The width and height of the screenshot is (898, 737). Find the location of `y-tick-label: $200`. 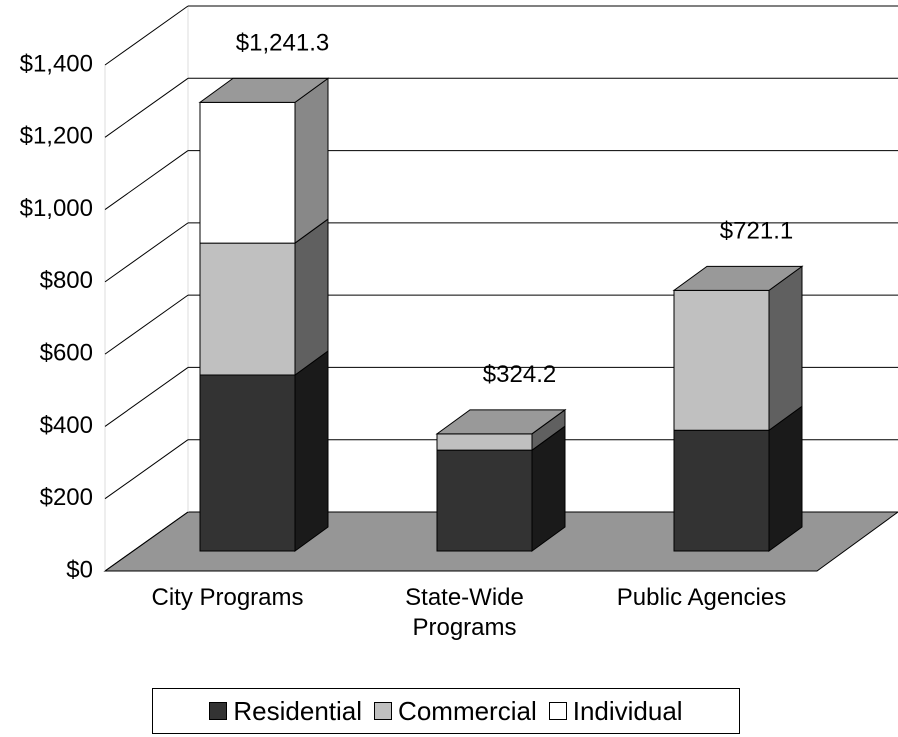

y-tick-label: $200 is located at coordinates (66, 497).